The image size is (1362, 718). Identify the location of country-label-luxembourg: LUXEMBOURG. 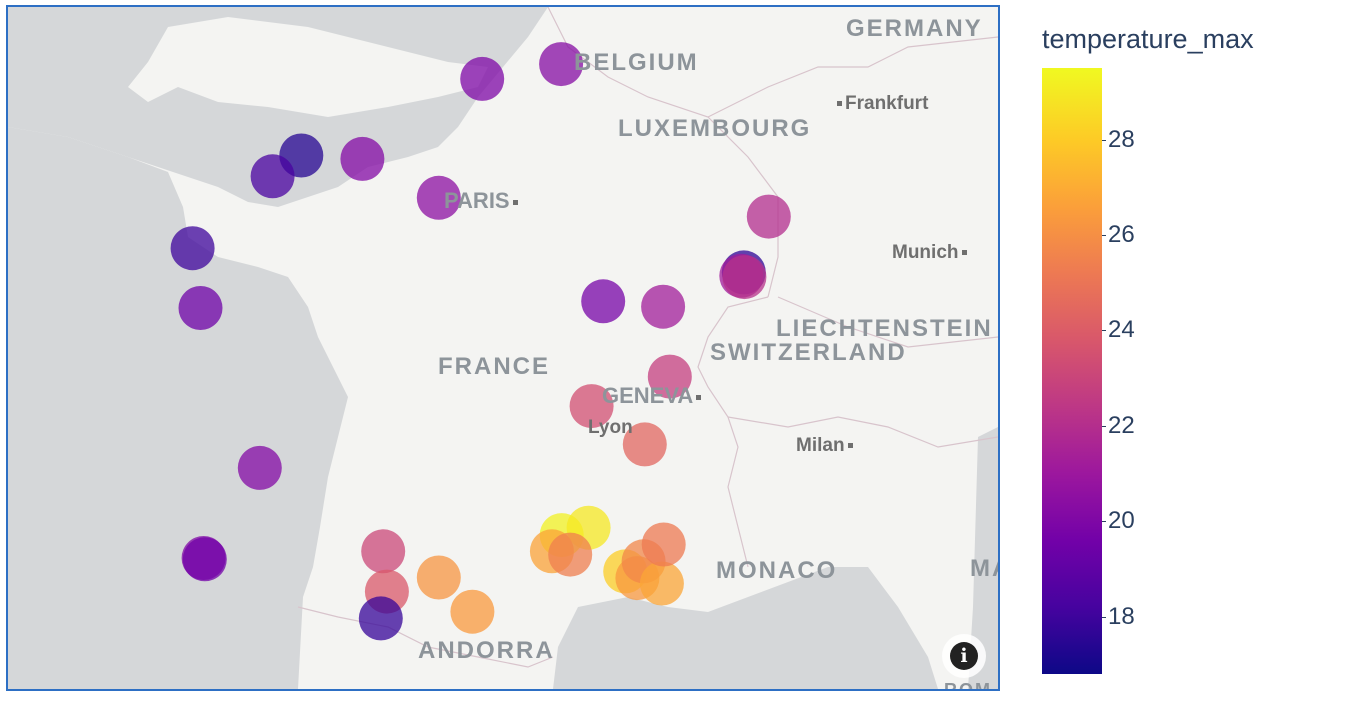
(715, 128).